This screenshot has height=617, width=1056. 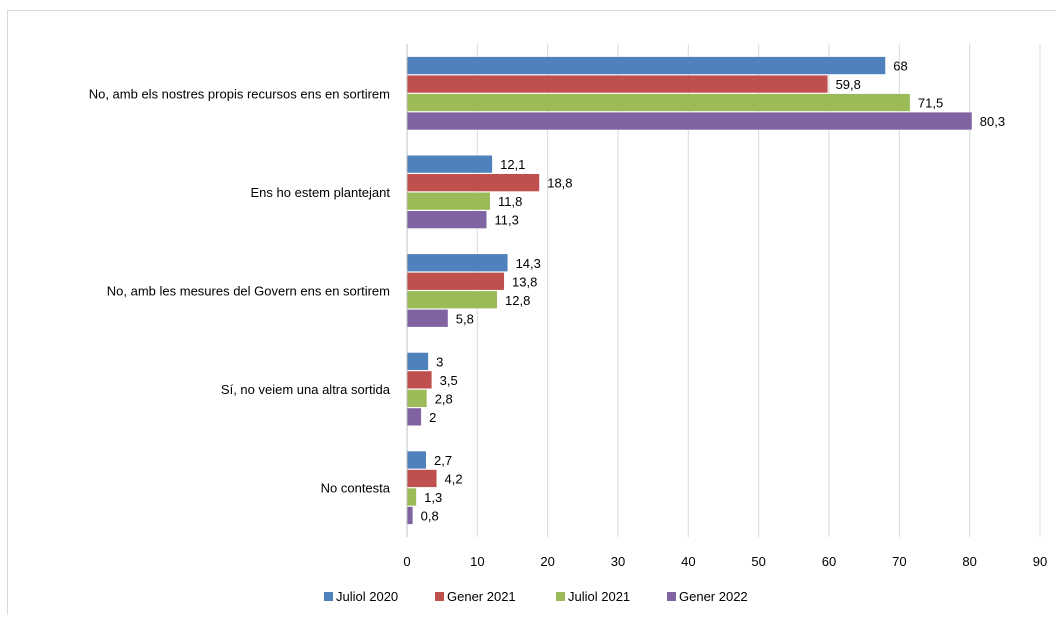 What do you see at coordinates (618, 561) in the screenshot?
I see `x-tick-label: 30` at bounding box center [618, 561].